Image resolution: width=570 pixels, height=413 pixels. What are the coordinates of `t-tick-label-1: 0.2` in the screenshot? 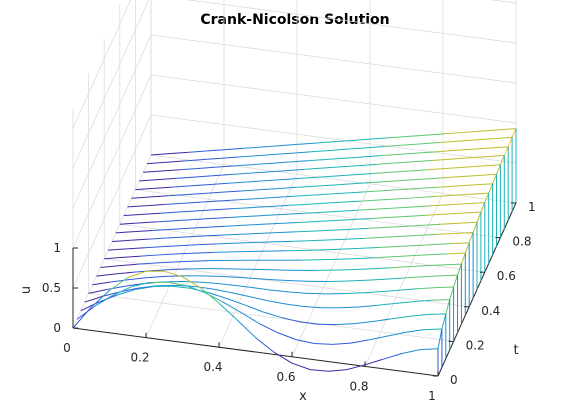 It's located at (475, 345).